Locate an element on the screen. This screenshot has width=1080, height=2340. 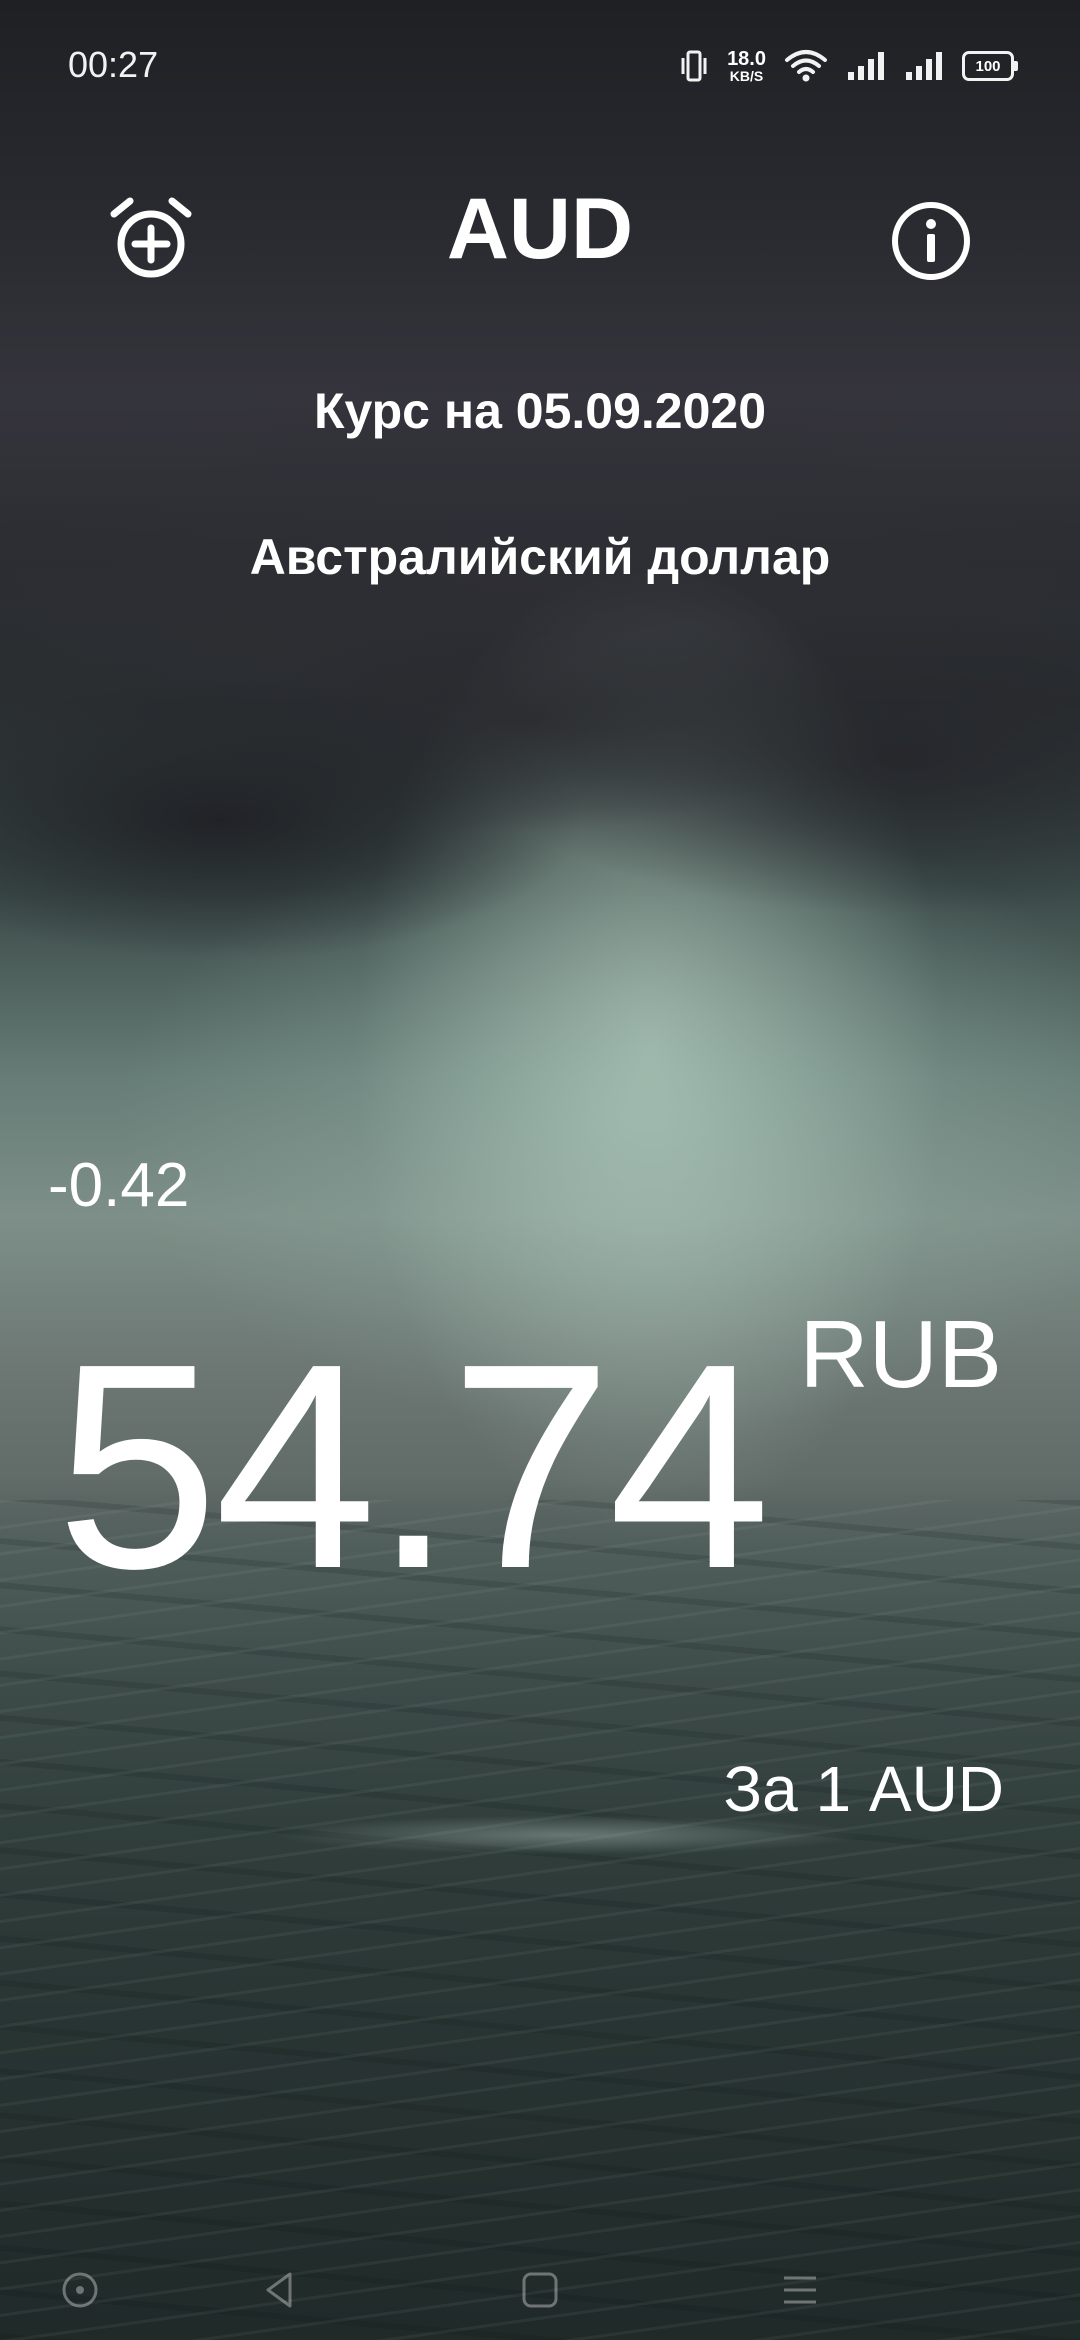
network-speed: 18.0 KB/S is located at coordinates (746, 66).